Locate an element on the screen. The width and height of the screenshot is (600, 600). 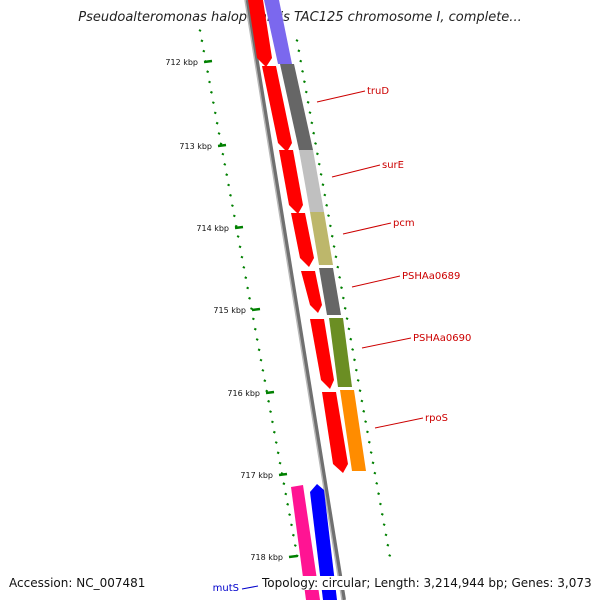
lower-genes is located at coordinates (314, 542).